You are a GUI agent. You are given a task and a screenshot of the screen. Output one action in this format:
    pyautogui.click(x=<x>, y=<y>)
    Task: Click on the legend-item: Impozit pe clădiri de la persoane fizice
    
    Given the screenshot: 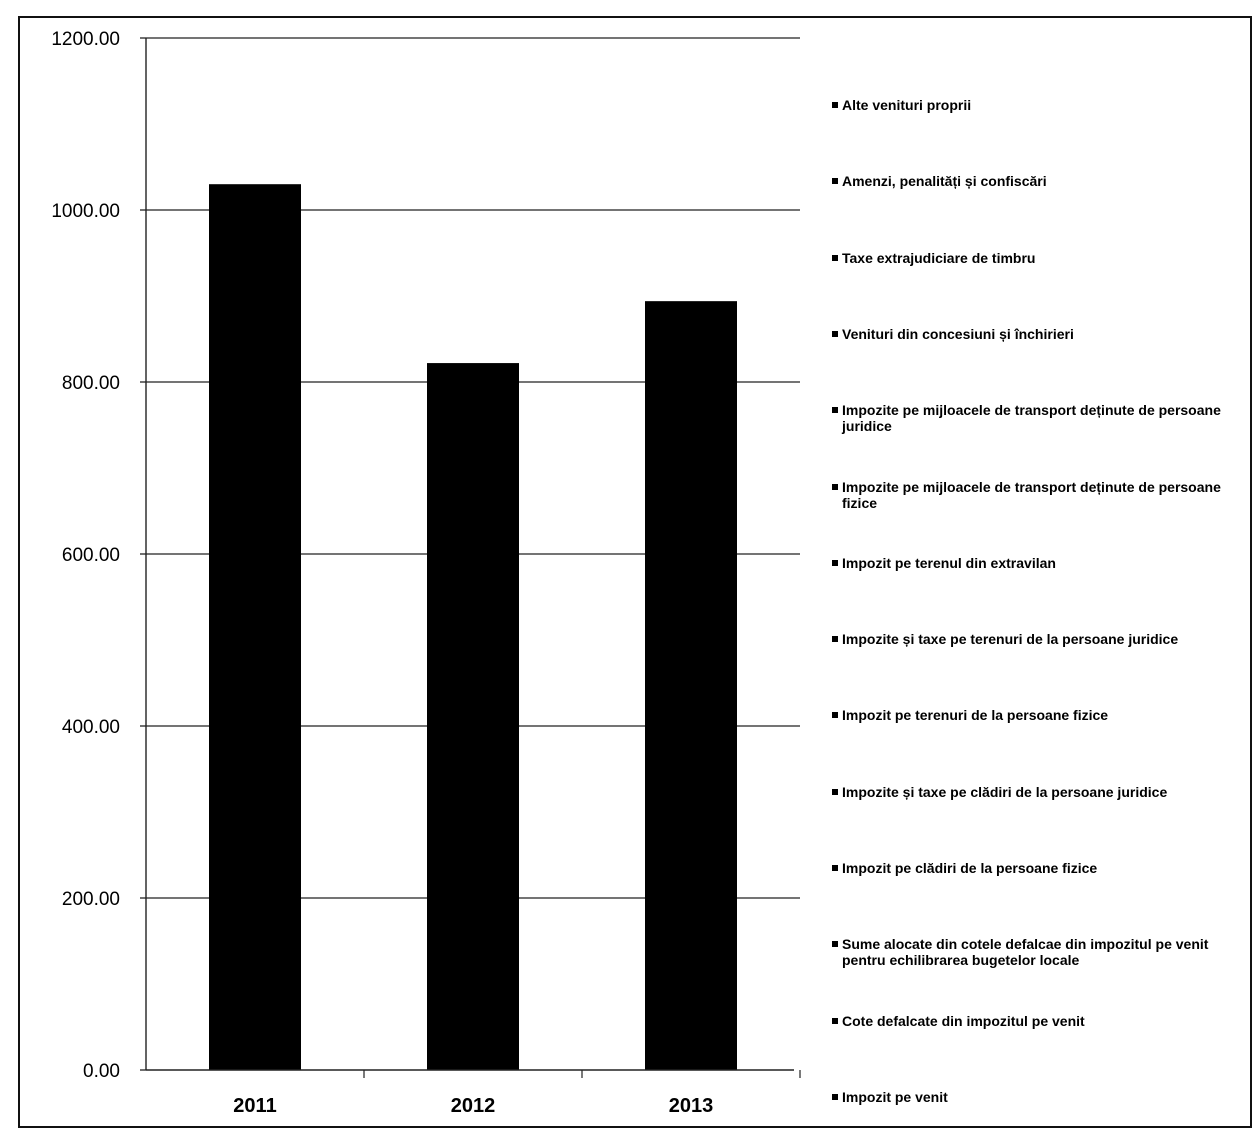 What is the action you would take?
    pyautogui.click(x=1036, y=868)
    